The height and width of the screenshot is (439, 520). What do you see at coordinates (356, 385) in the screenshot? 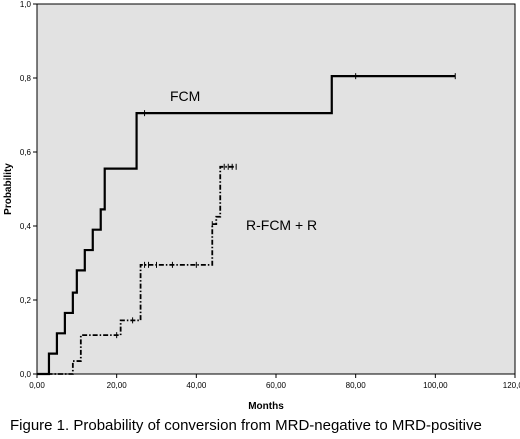
I see `x-tick-label: 80,00` at bounding box center [356, 385].